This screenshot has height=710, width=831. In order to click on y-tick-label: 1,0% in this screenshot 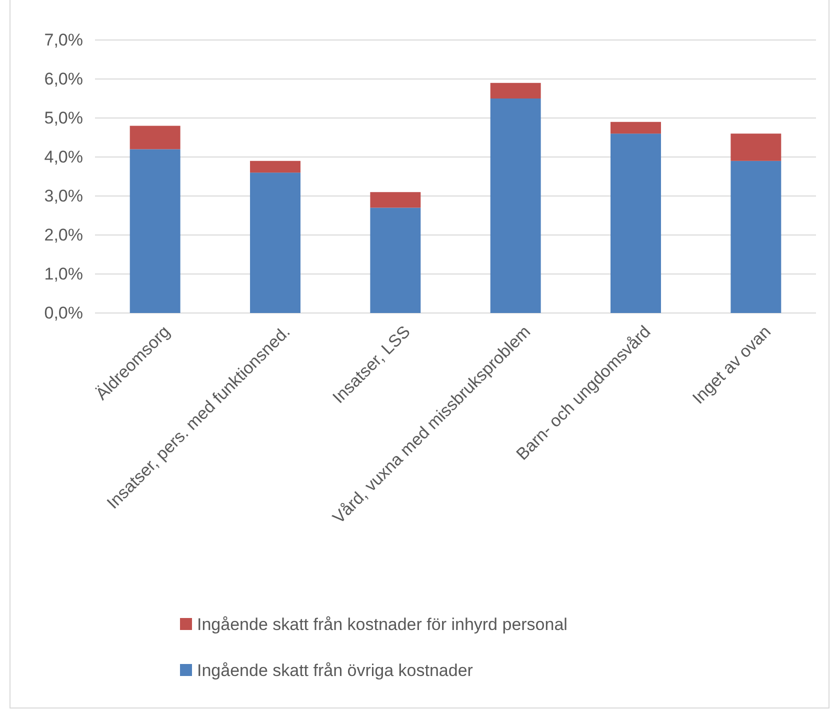, I will do `click(63, 274)`.